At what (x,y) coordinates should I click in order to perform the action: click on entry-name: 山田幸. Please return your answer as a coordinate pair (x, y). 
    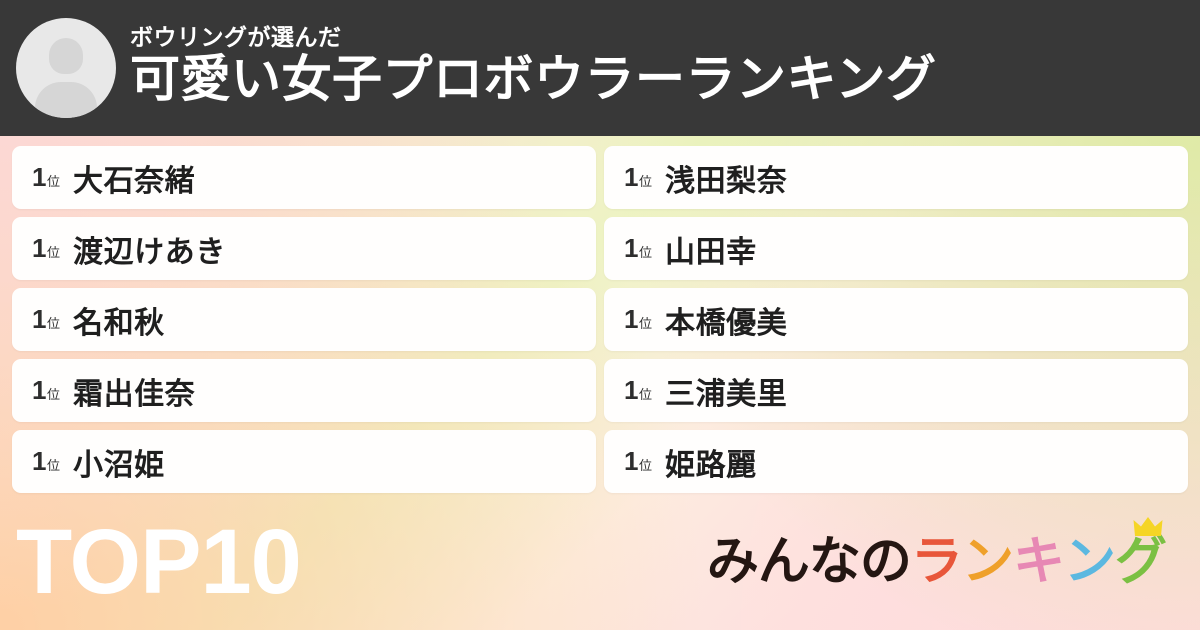
    Looking at the image, I should click on (710, 252).